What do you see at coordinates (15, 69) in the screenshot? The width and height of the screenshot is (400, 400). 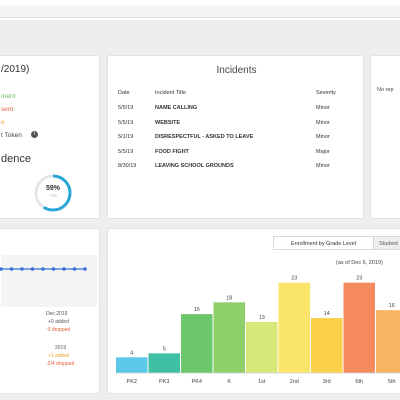 I see `attendance-title: /2019)` at bounding box center [15, 69].